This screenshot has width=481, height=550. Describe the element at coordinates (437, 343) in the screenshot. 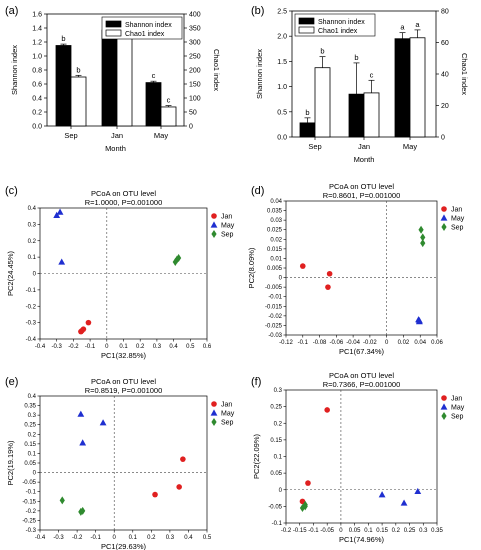

I see `x-tick-label: 0.06` at that location.